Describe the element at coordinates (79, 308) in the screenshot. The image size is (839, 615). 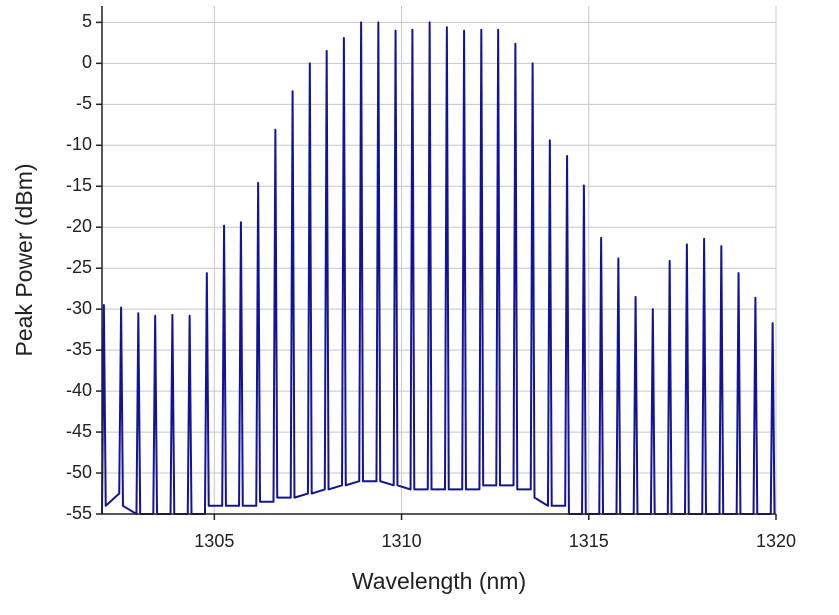
I see `y-tick-label: -30` at that location.